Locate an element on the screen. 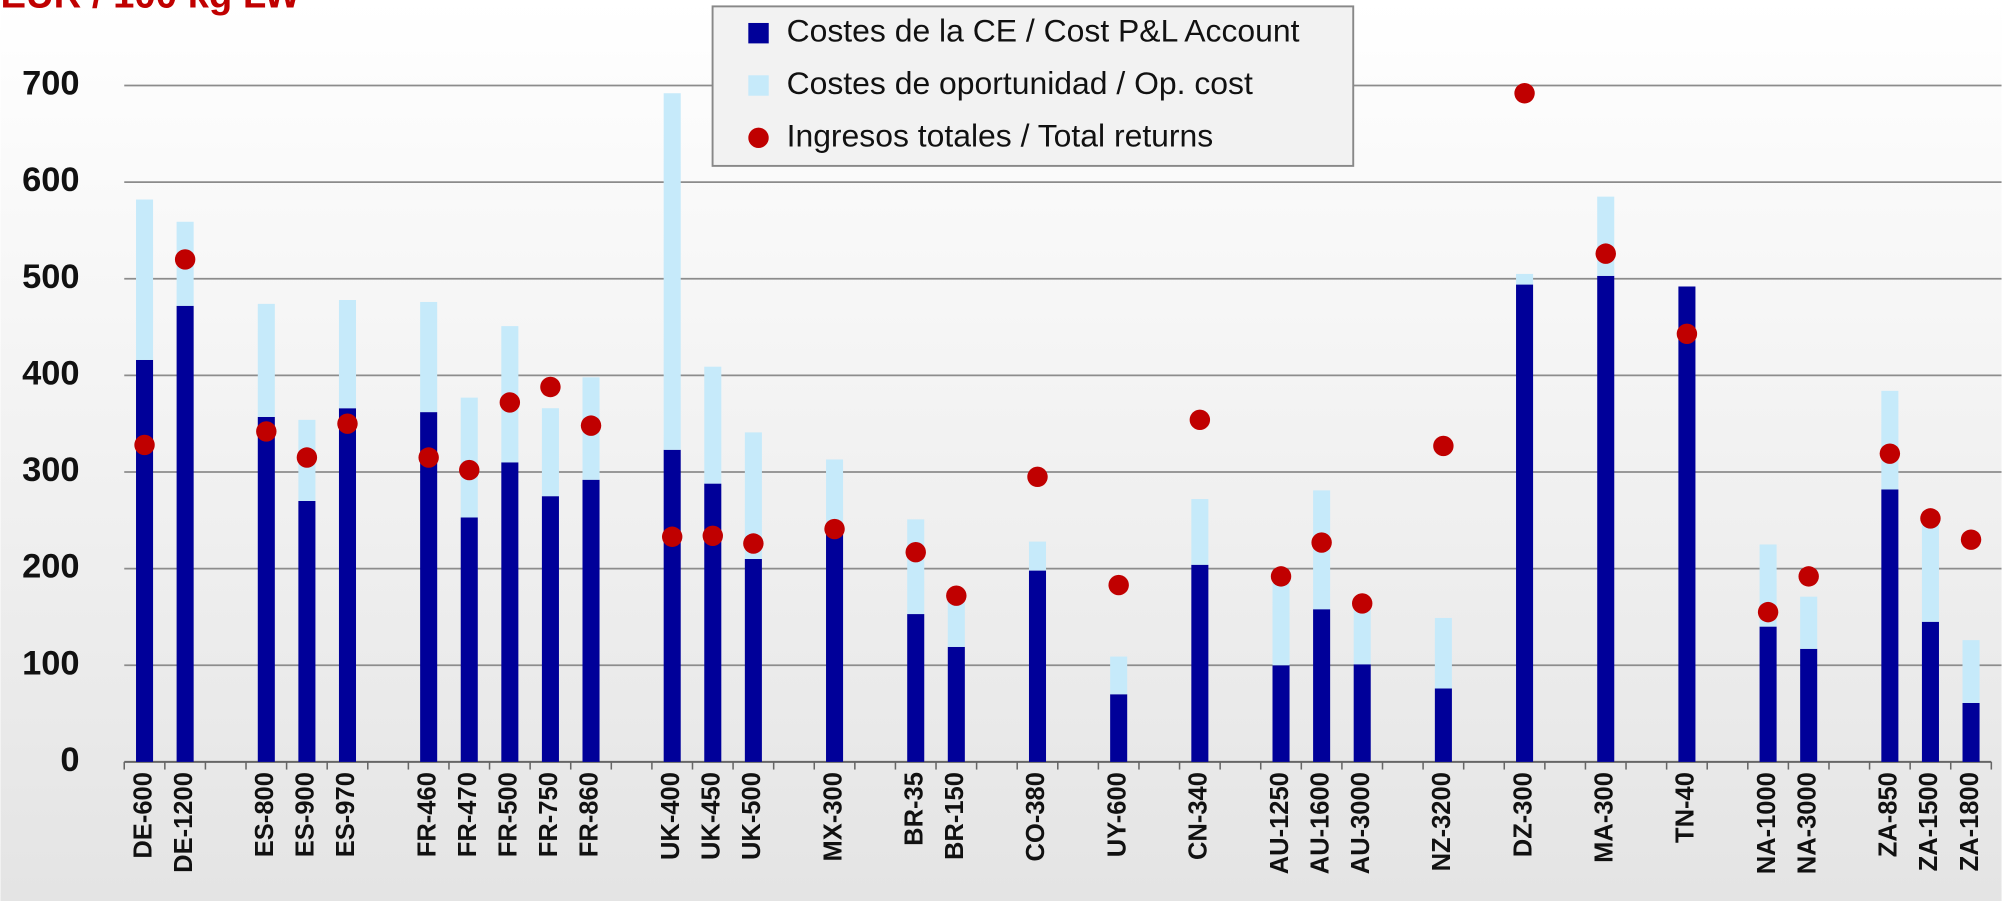 Image resolution: width=2002 pixels, height=901 pixels. x-tick-label: ZA-850 is located at coordinates (1889, 814).